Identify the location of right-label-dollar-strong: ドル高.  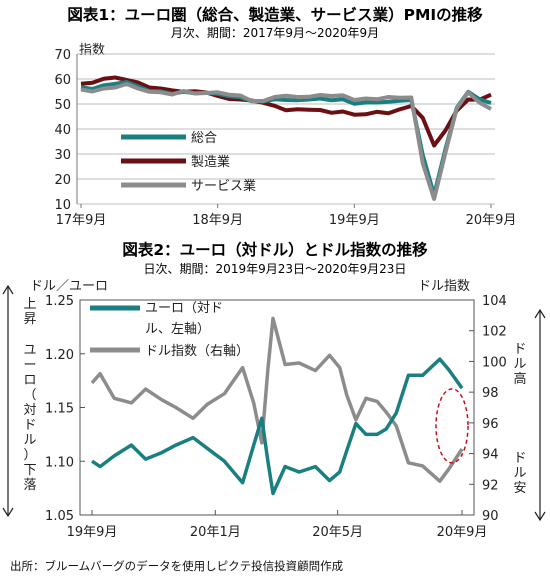
(519, 364).